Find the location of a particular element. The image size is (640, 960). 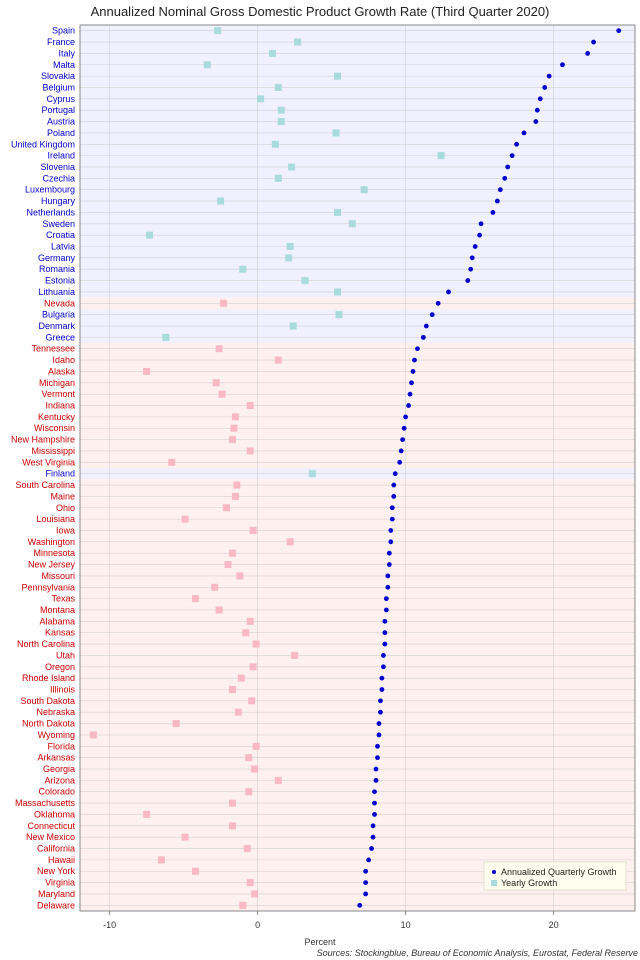

row-label-wyoming: Wyoming is located at coordinates (56, 735).